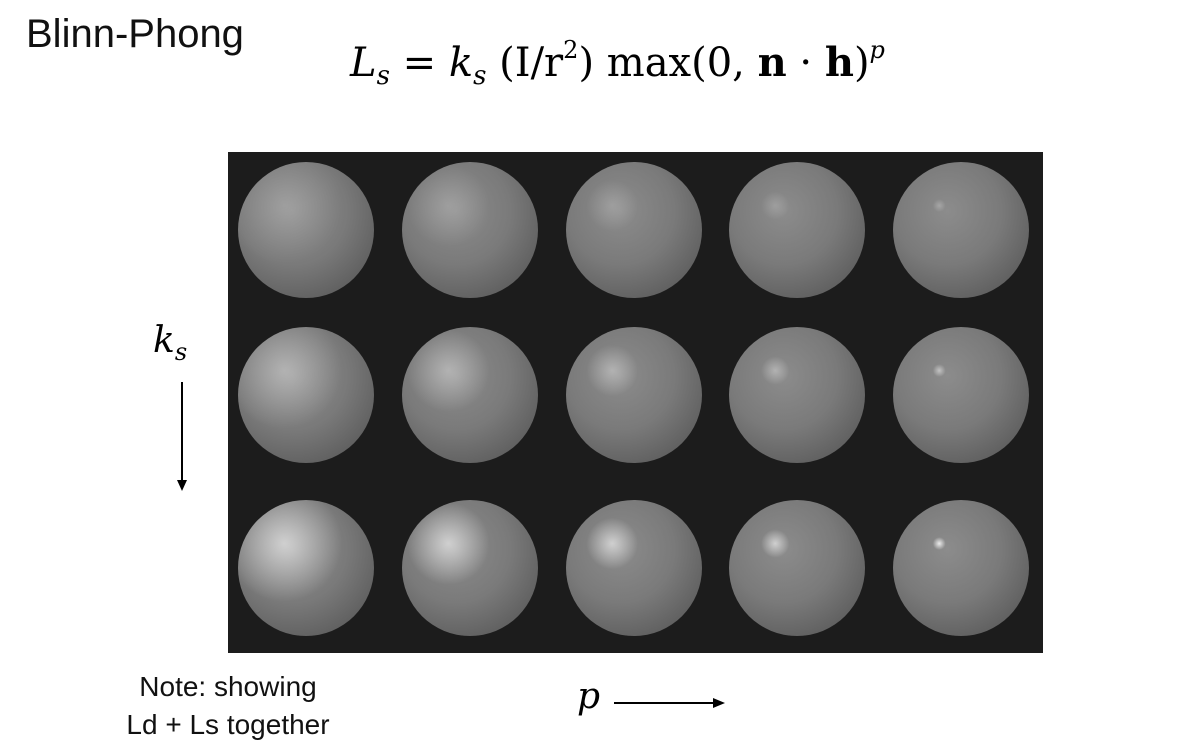  What do you see at coordinates (363, 63) in the screenshot?
I see `formula-lhs: L` at bounding box center [363, 63].